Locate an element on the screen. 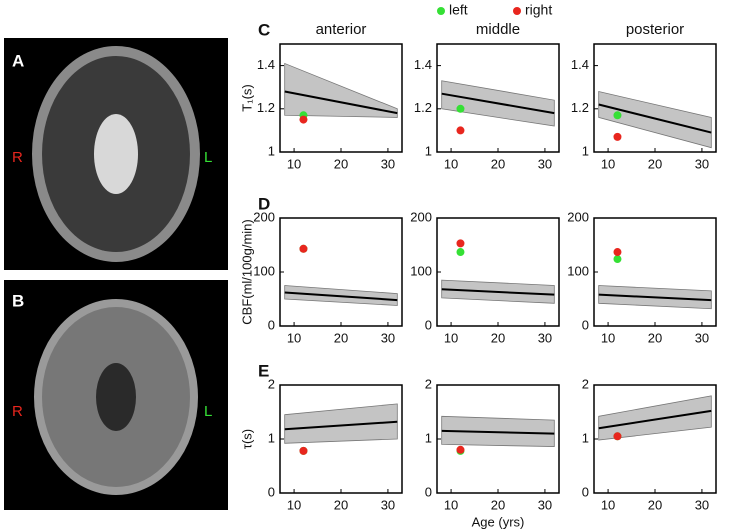  legend-label: left is located at coordinates (458, 10).